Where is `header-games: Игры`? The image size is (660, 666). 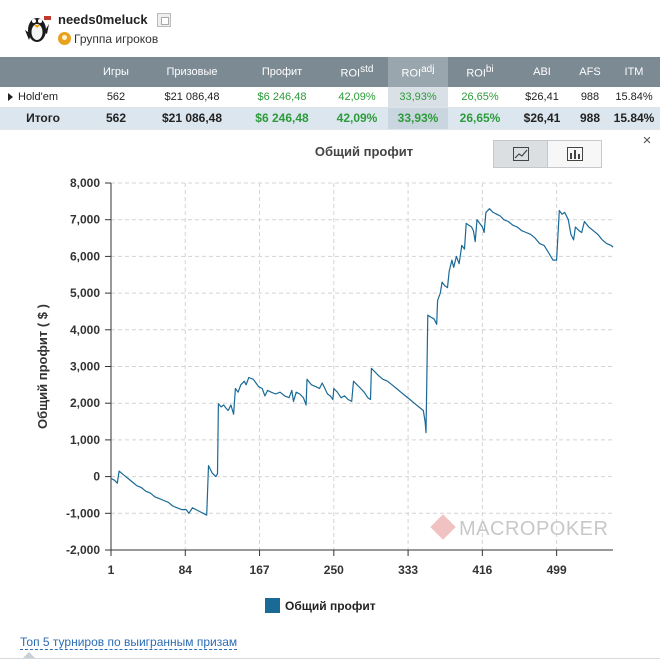
header-games: Игры is located at coordinates (116, 72).